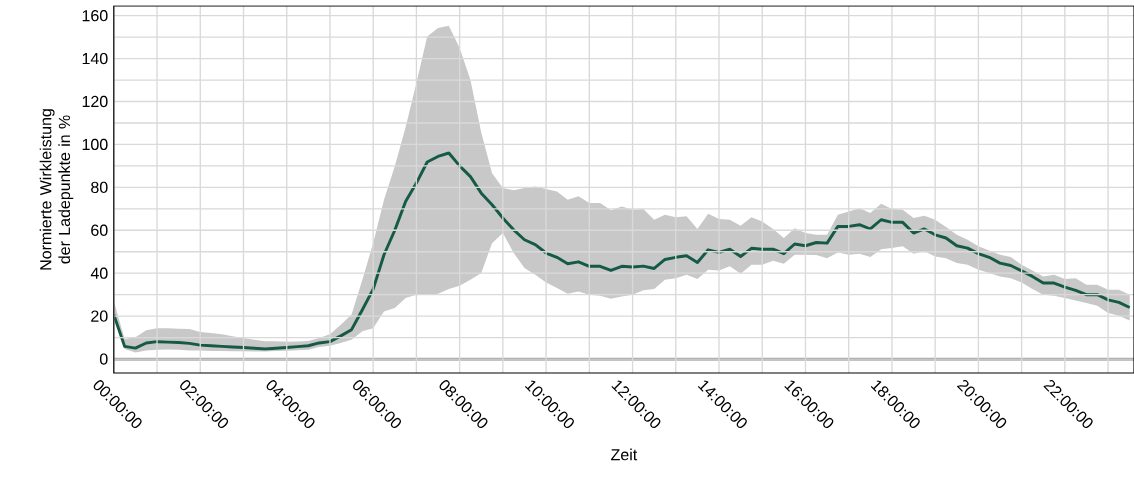 This screenshot has height=493, width=1134. Describe the element at coordinates (95, 16) in the screenshot. I see `y-tick-label: 160` at that location.